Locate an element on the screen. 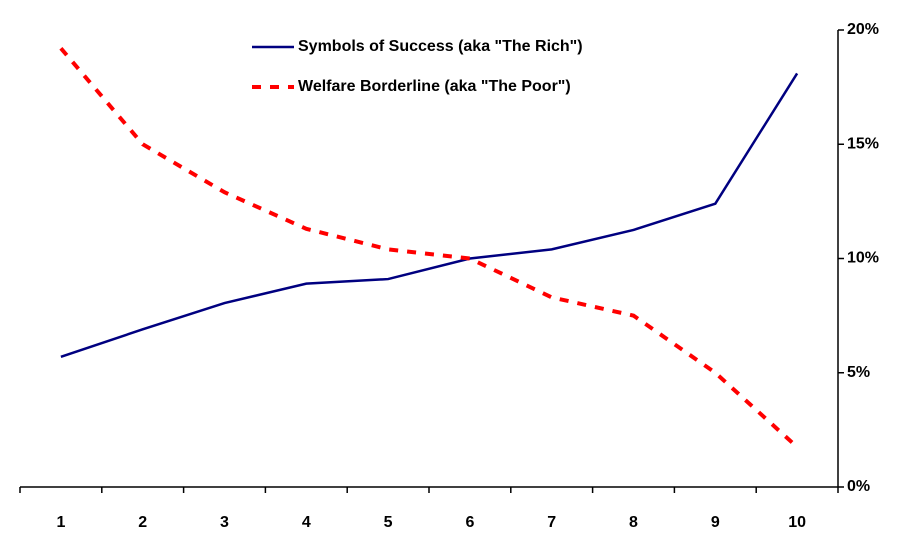 The image size is (913, 547). y-tick-label: 10% is located at coordinates (863, 258).